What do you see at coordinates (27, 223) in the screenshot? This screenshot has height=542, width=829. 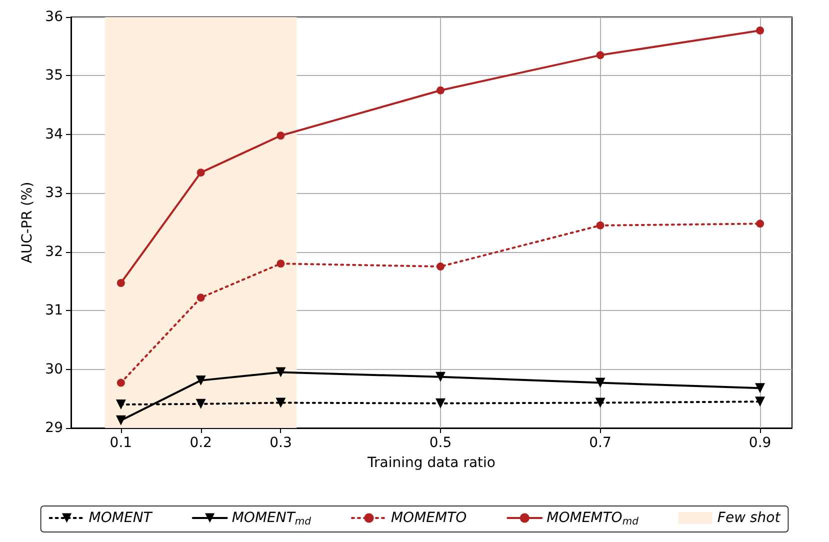 I see `y-axis-title: AUC-PR (%)` at bounding box center [27, 223].